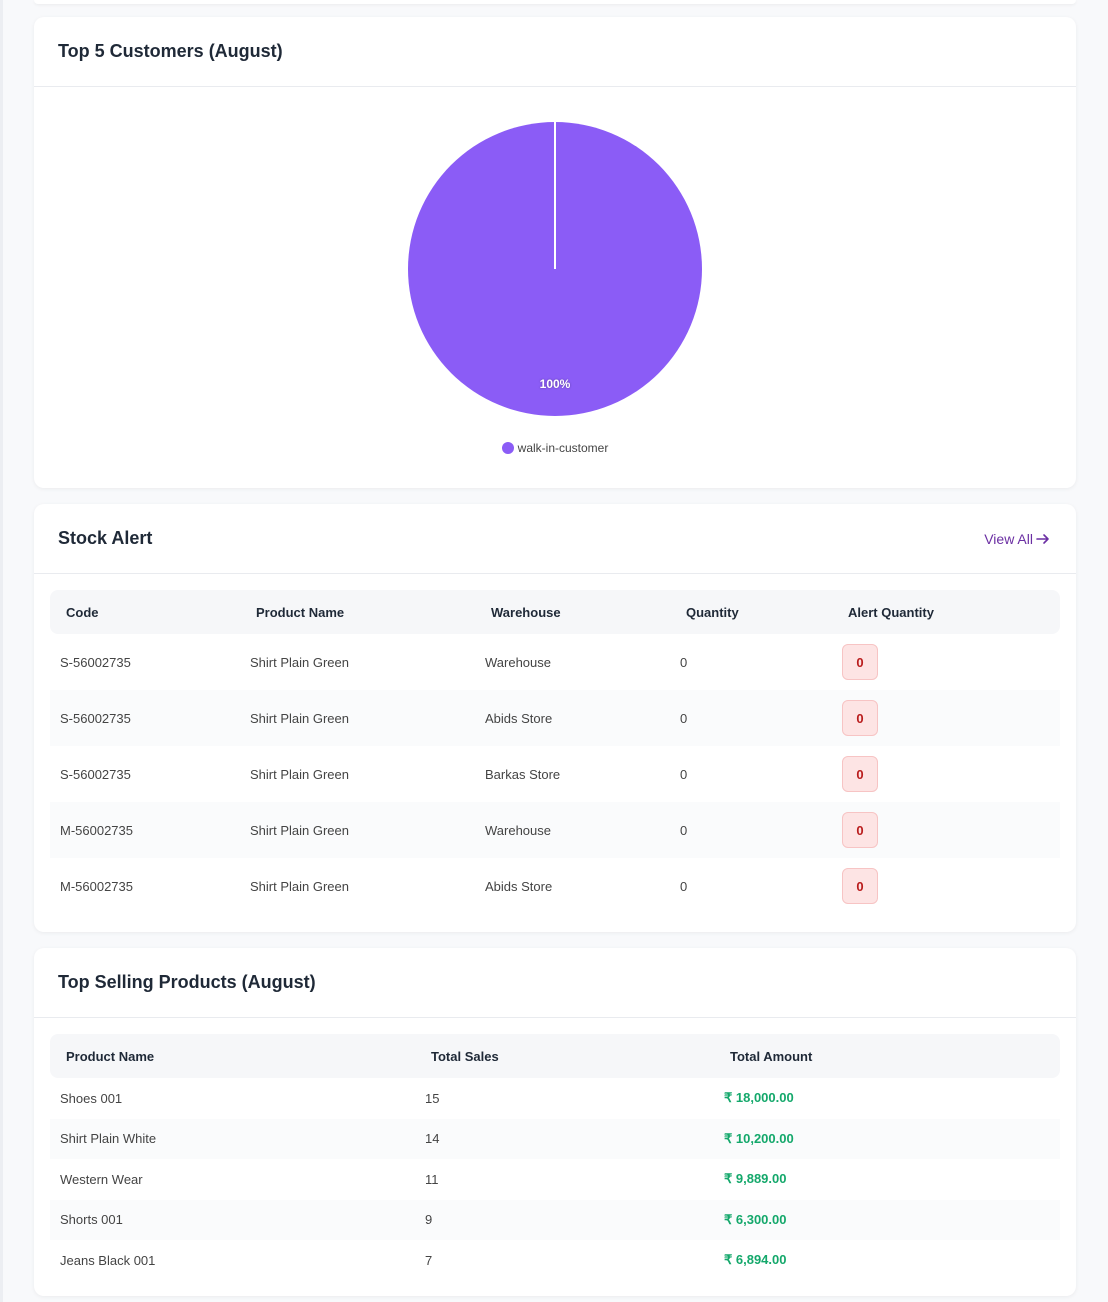  I want to click on cell-product: Shoes 001, so click(91, 1098).